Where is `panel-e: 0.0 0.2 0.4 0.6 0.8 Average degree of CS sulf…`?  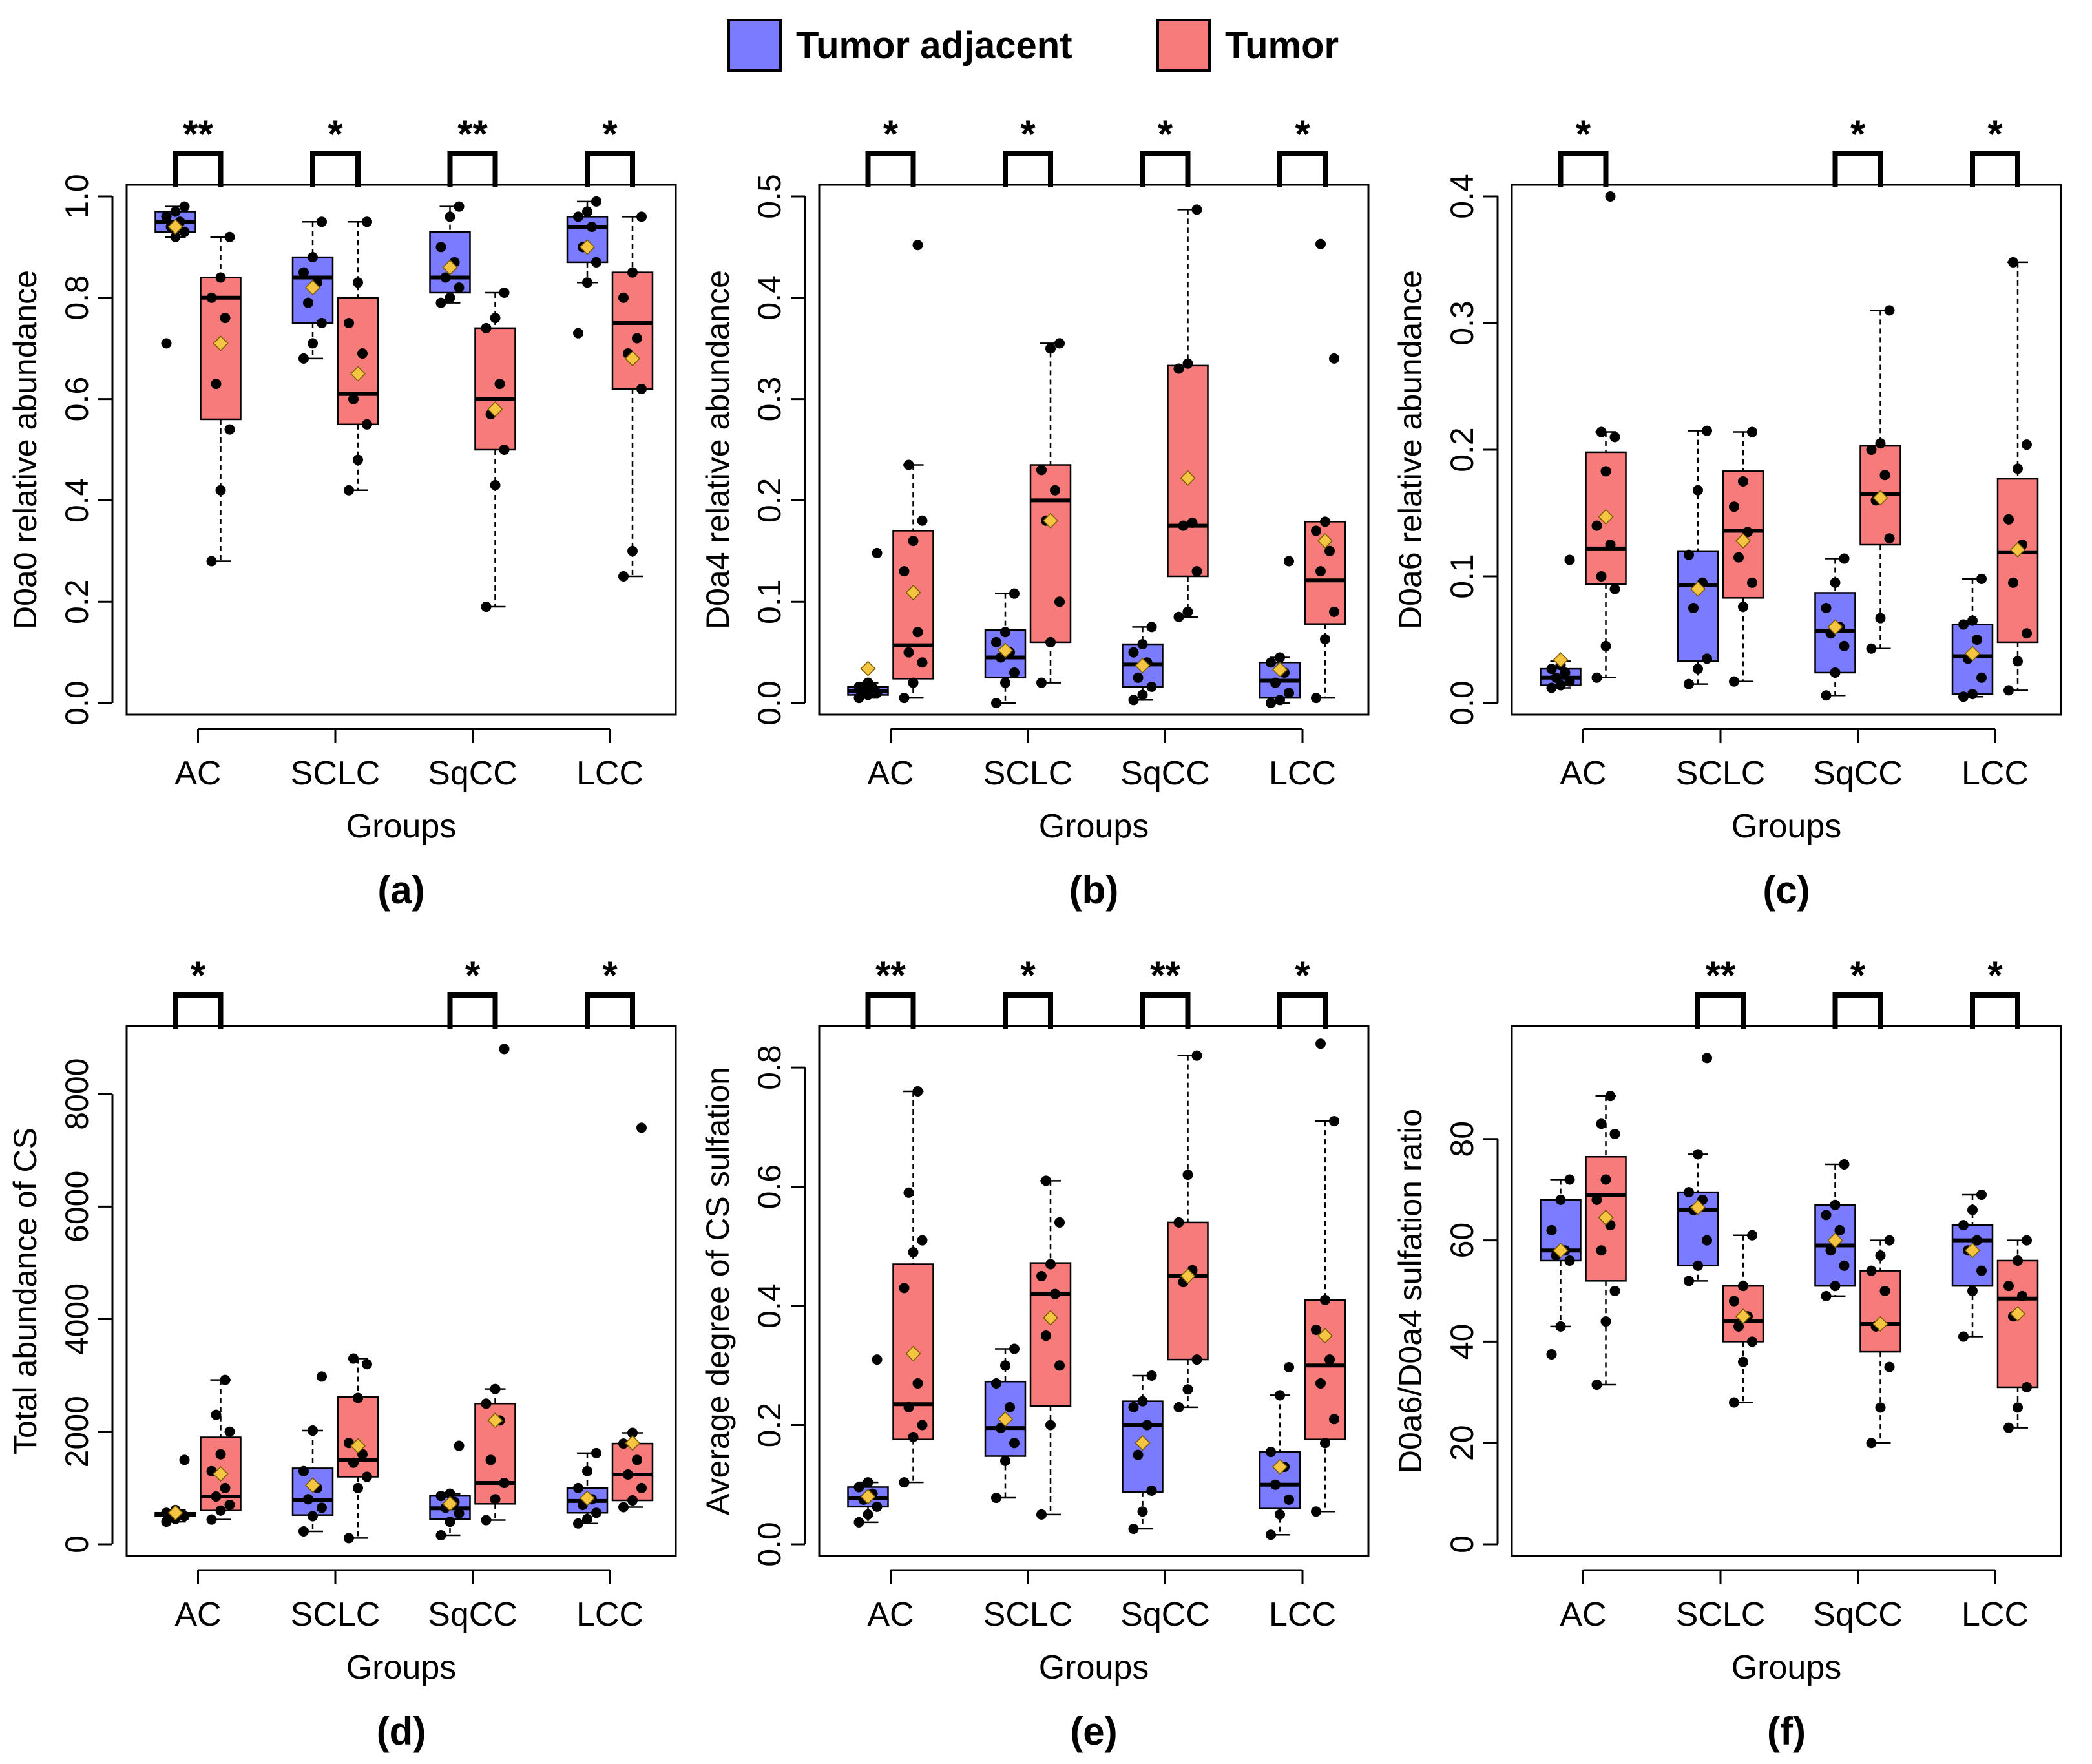 panel-e: 0.0 0.2 0.4 0.6 0.8 Average degree of CS sulf… is located at coordinates (1035, 1354).